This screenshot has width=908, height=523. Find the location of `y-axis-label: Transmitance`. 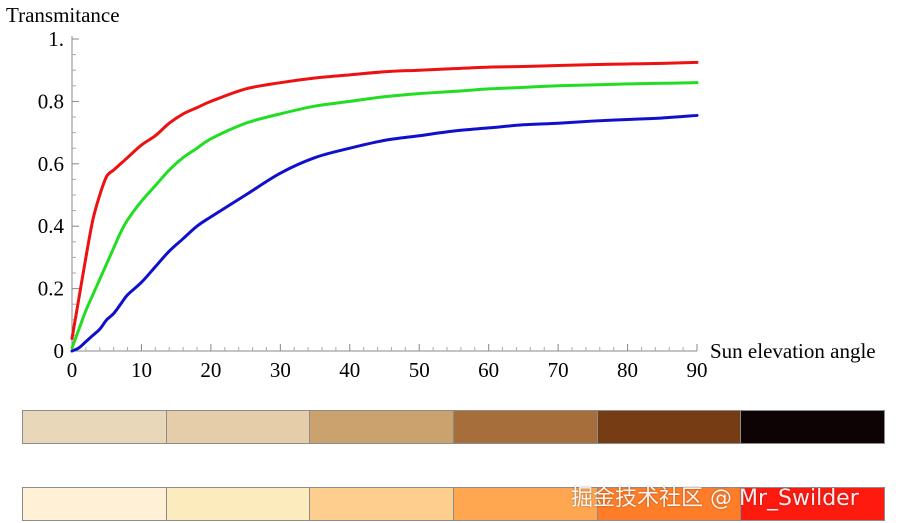

y-axis-label: Transmitance is located at coordinates (63, 15).